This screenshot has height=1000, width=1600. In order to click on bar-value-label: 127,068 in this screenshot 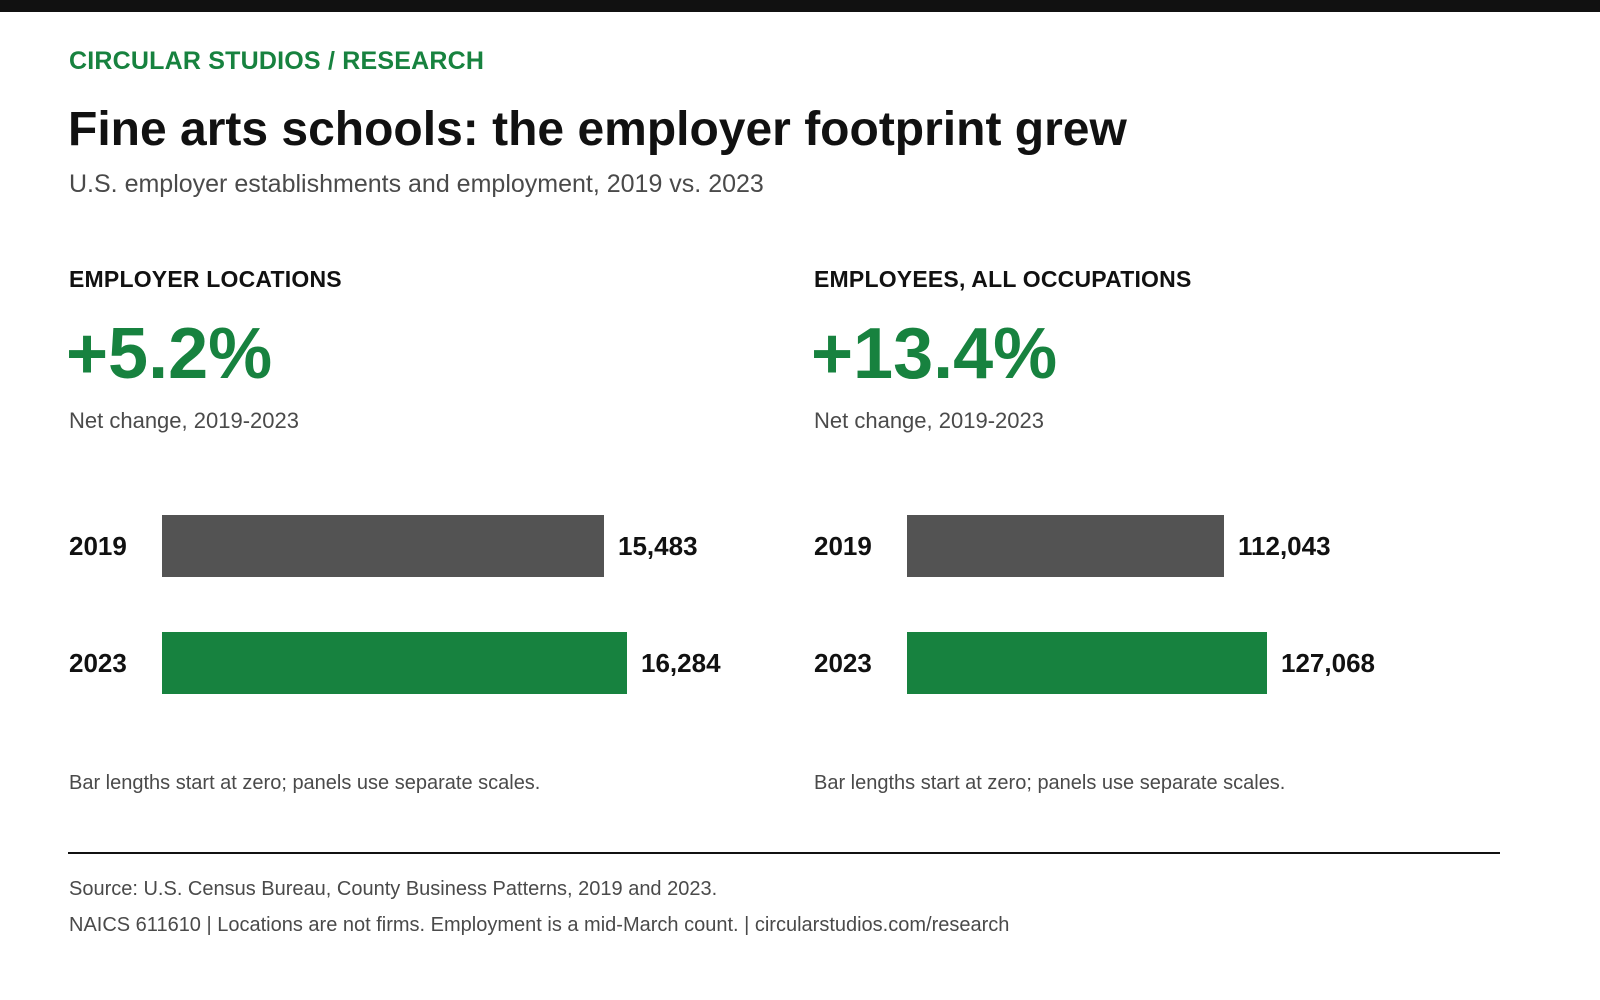, I will do `click(1328, 663)`.